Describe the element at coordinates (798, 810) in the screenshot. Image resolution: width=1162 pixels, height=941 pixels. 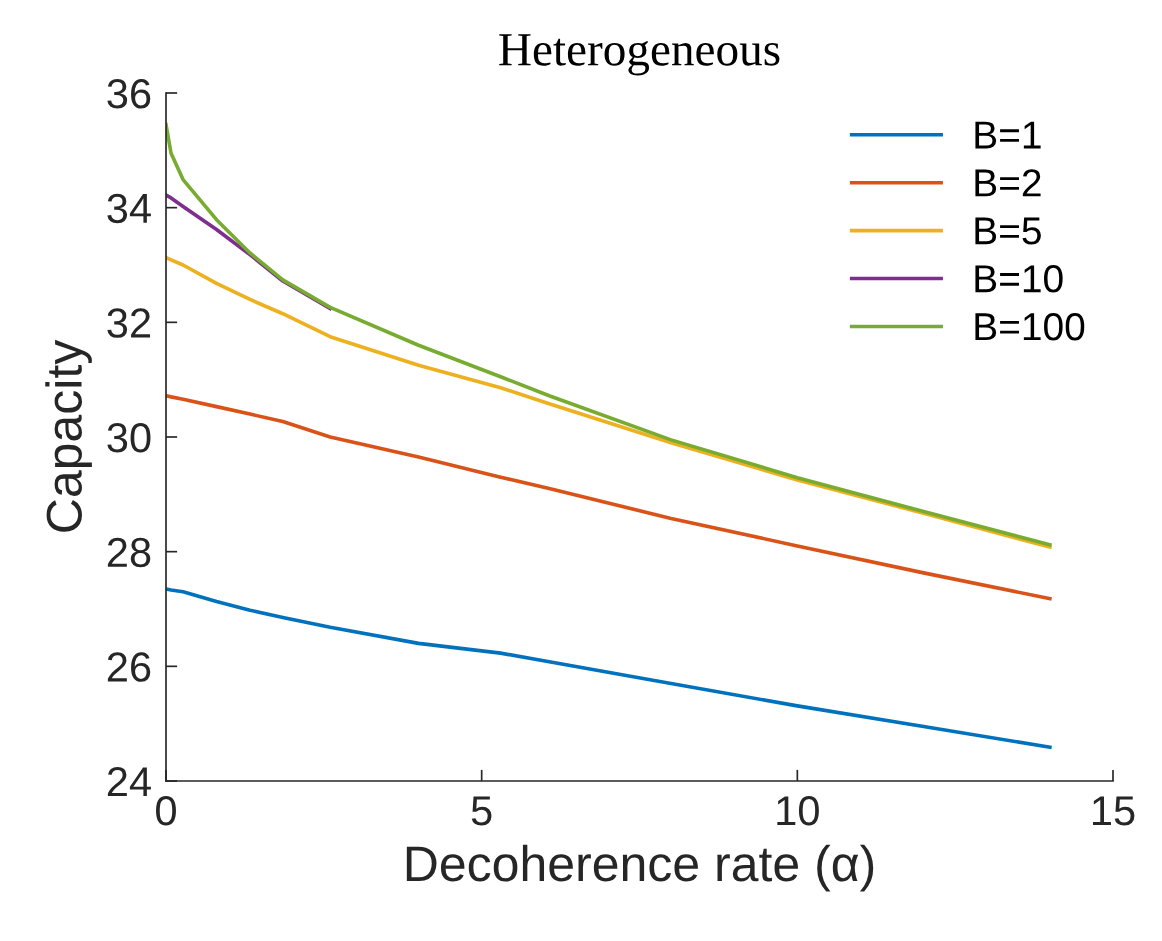
I see `x-tick-label: 10` at that location.